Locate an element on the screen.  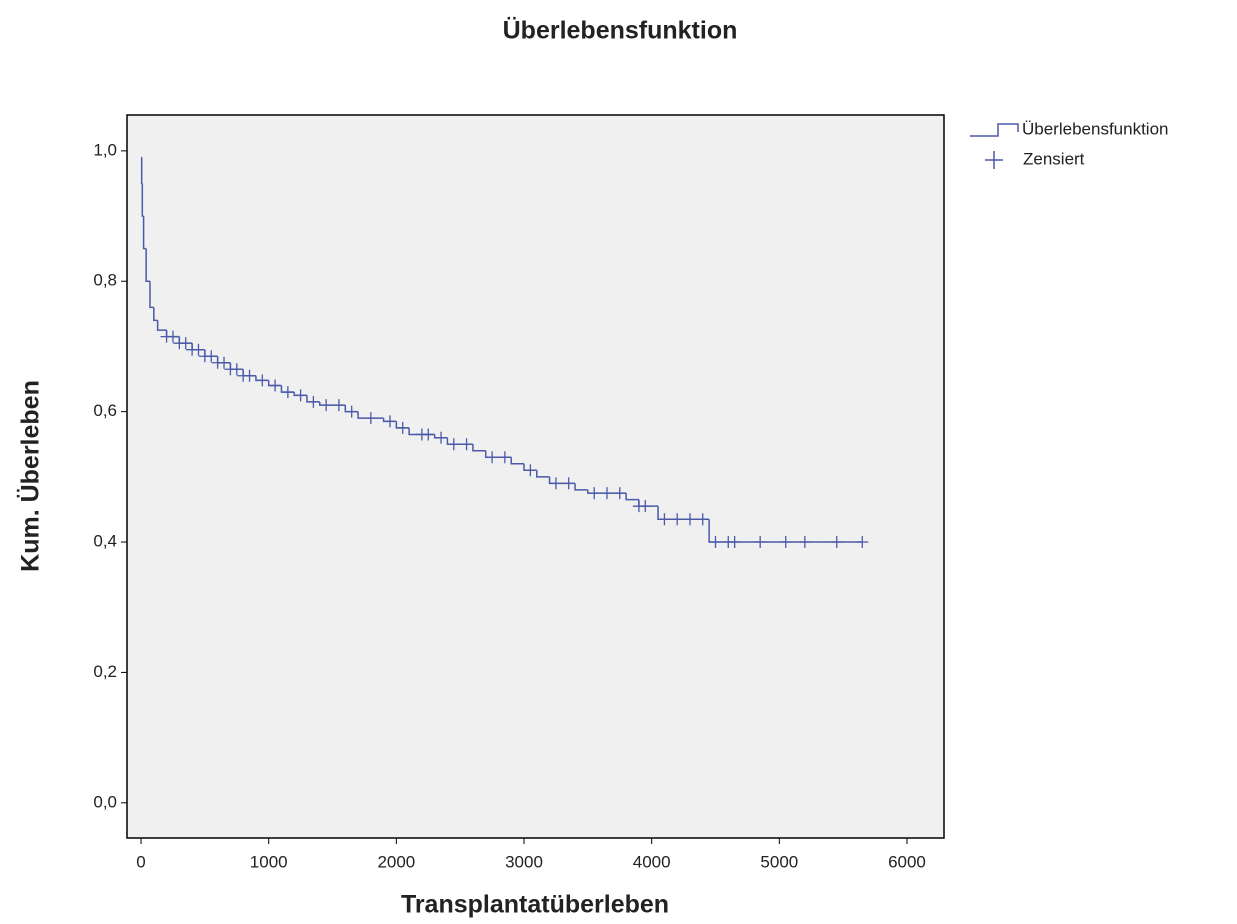
y-tick-label: 0,2 is located at coordinates (105, 671).